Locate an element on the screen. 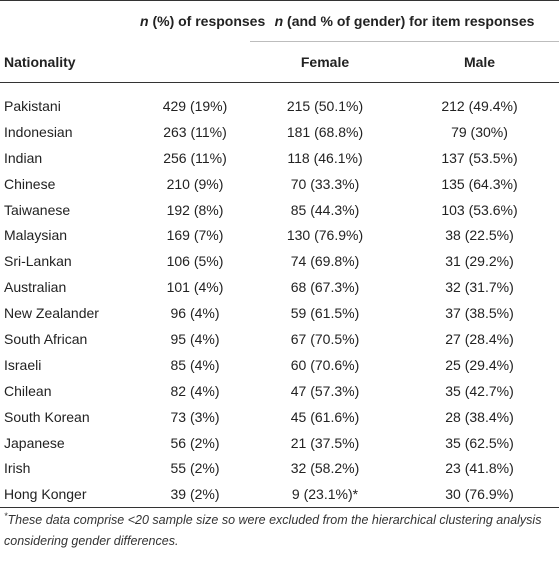 The image size is (559, 573). cell-female: 118 (46.1%) is located at coordinates (325, 157).